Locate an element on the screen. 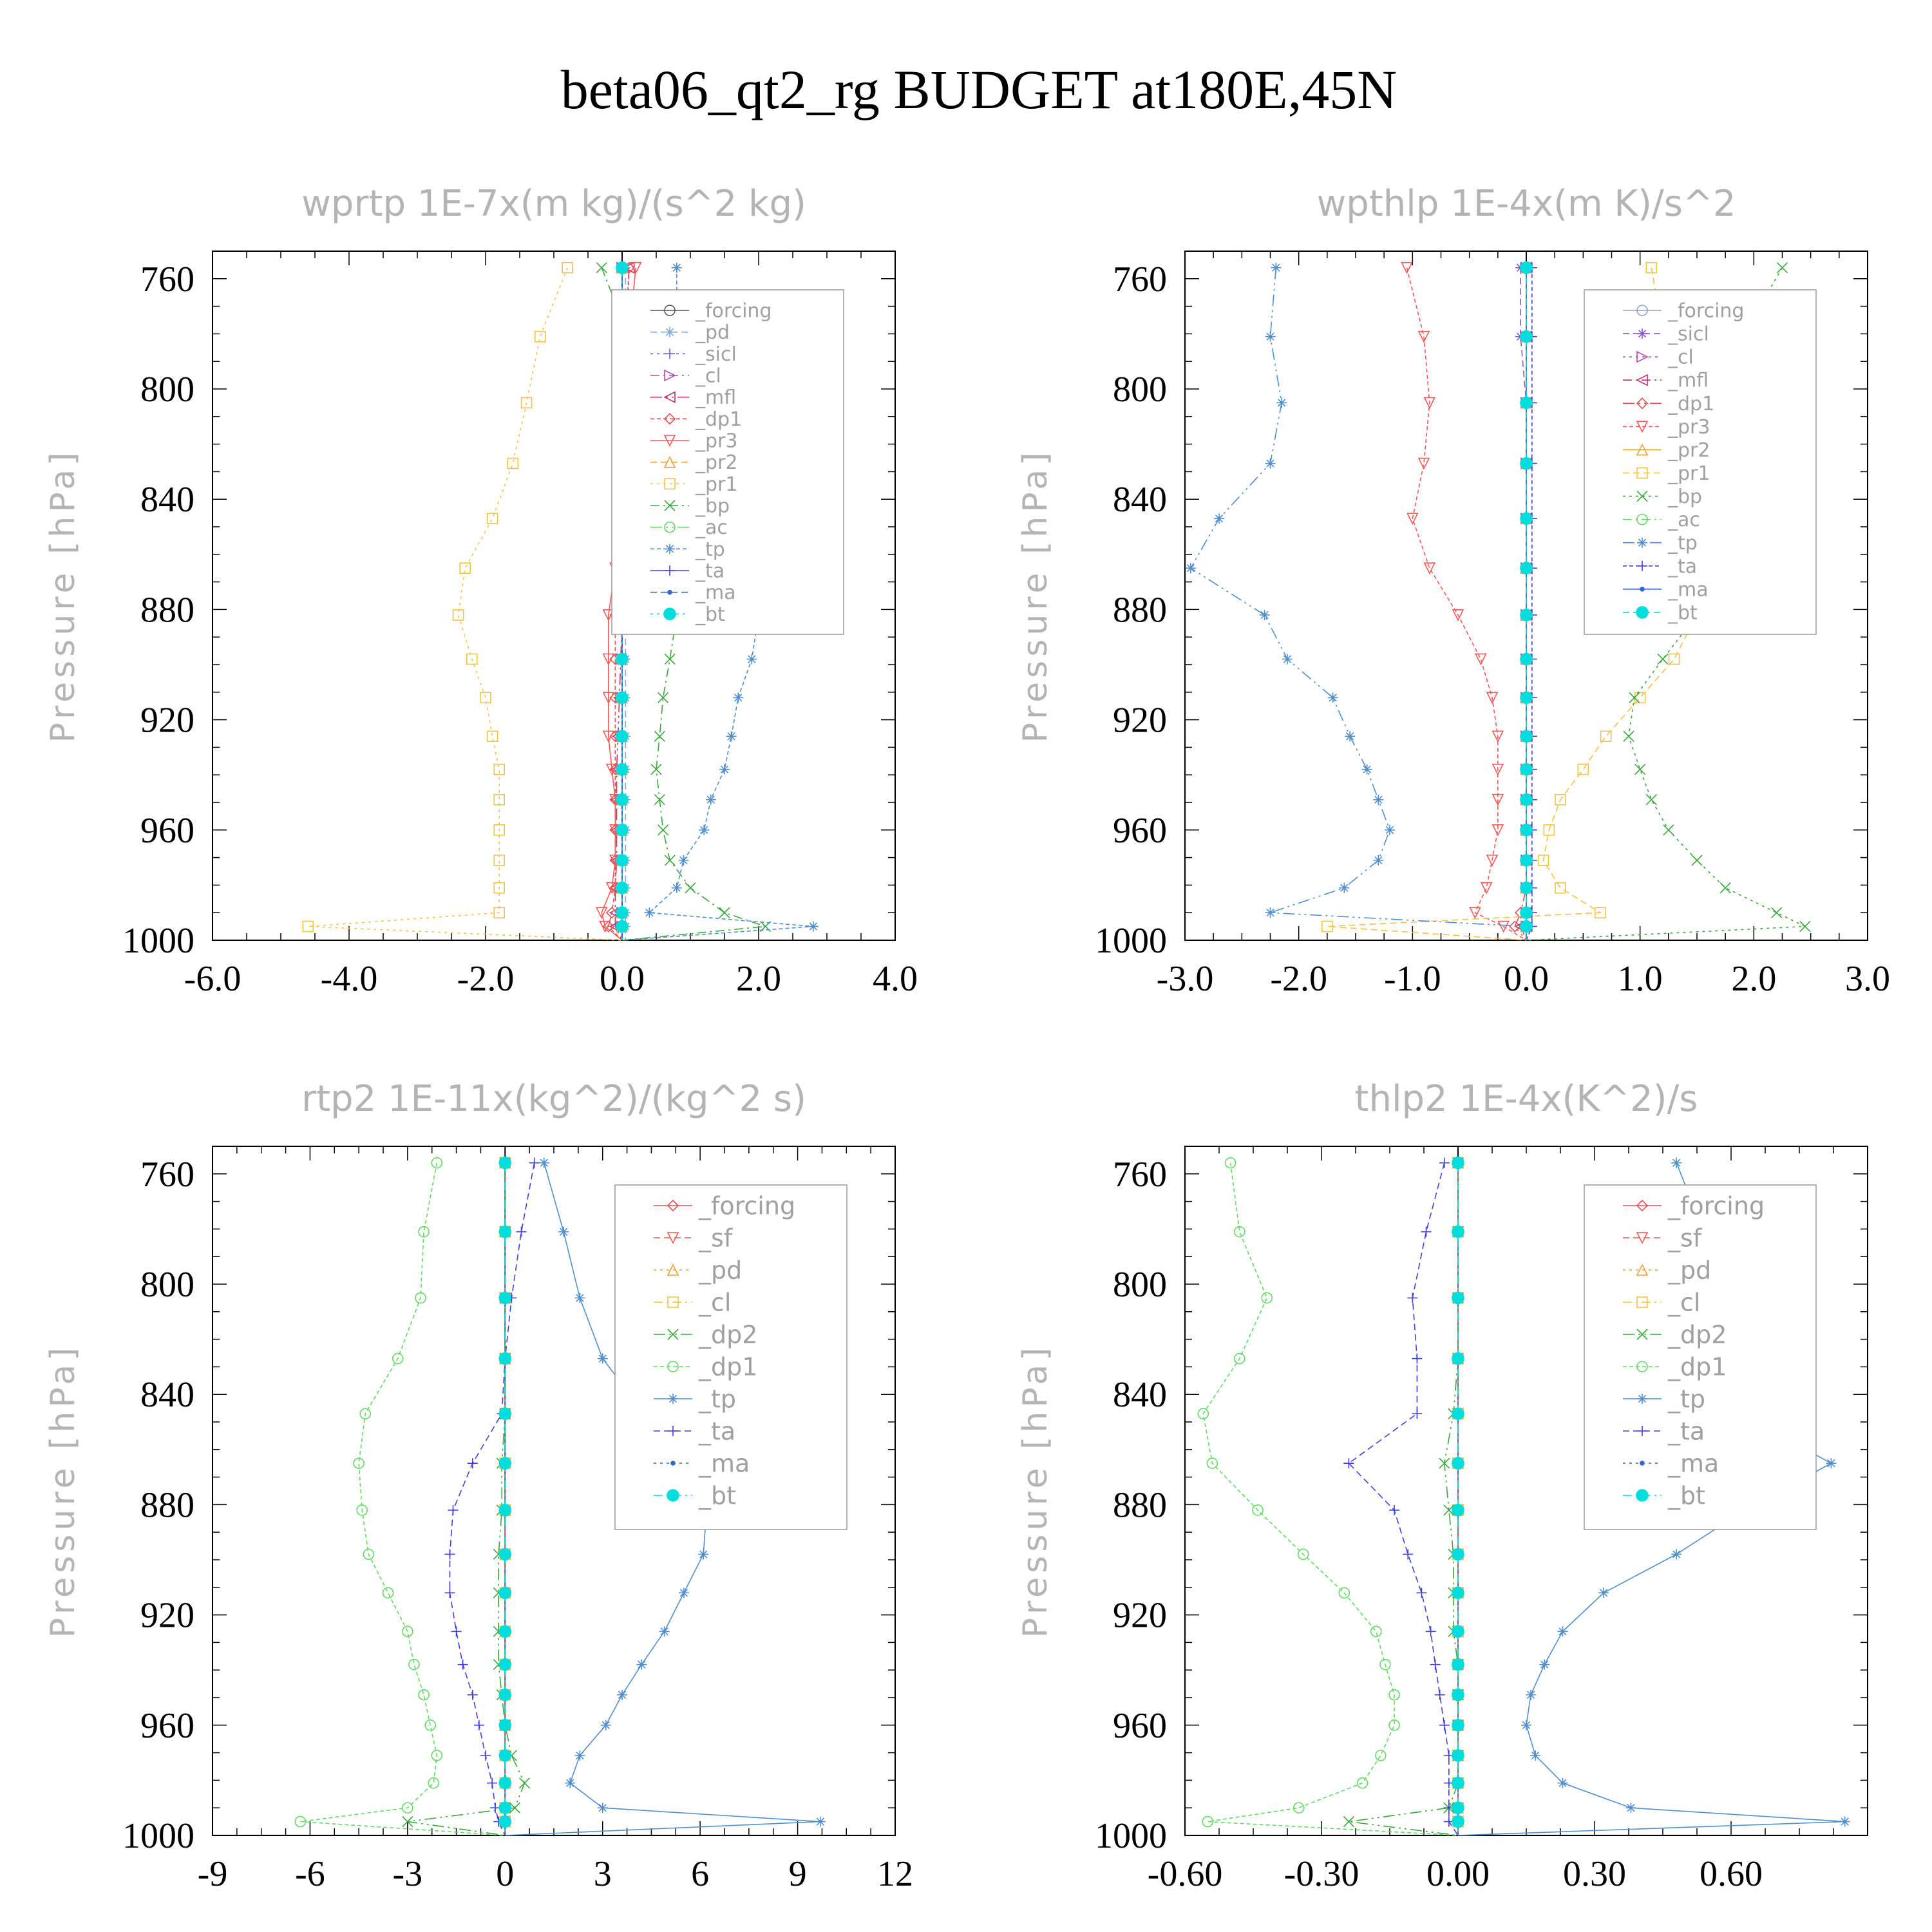  legend-label: _ac is located at coordinates (712, 527).